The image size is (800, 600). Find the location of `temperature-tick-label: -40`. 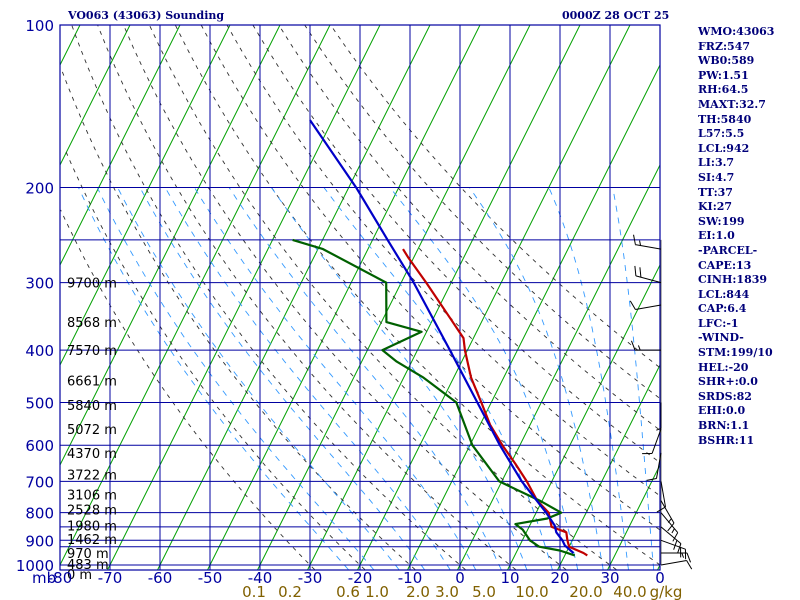

temperature-tick-label: -40 is located at coordinates (260, 578).